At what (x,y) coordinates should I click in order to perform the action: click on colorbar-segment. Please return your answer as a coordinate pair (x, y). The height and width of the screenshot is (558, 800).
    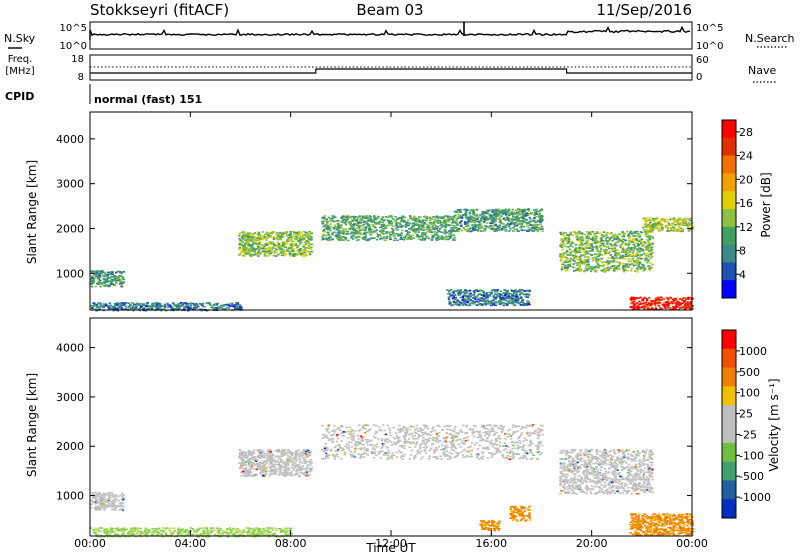
    Looking at the image, I should click on (729, 182).